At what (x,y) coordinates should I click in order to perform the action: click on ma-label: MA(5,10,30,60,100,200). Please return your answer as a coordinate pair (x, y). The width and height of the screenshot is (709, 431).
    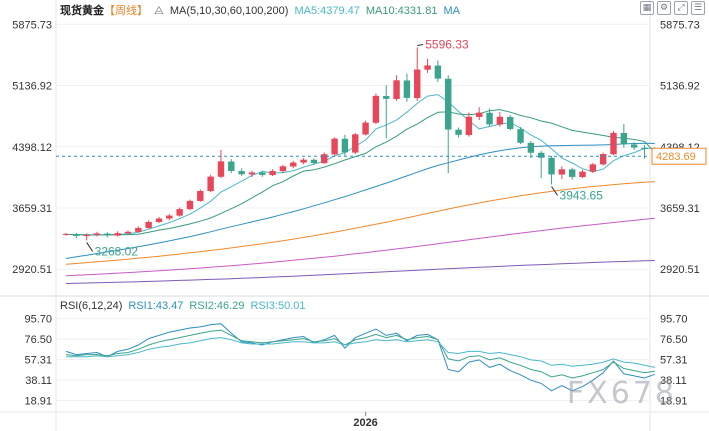
    Looking at the image, I should click on (229, 11).